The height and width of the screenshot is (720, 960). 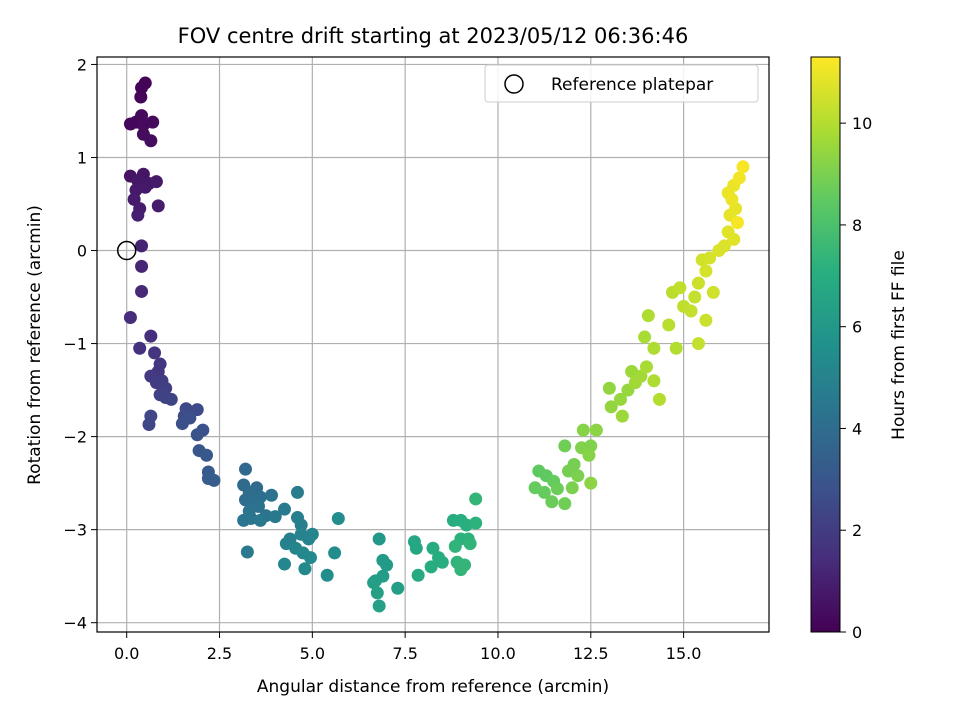 I want to click on legend: Reference platepar, so click(x=621, y=83).